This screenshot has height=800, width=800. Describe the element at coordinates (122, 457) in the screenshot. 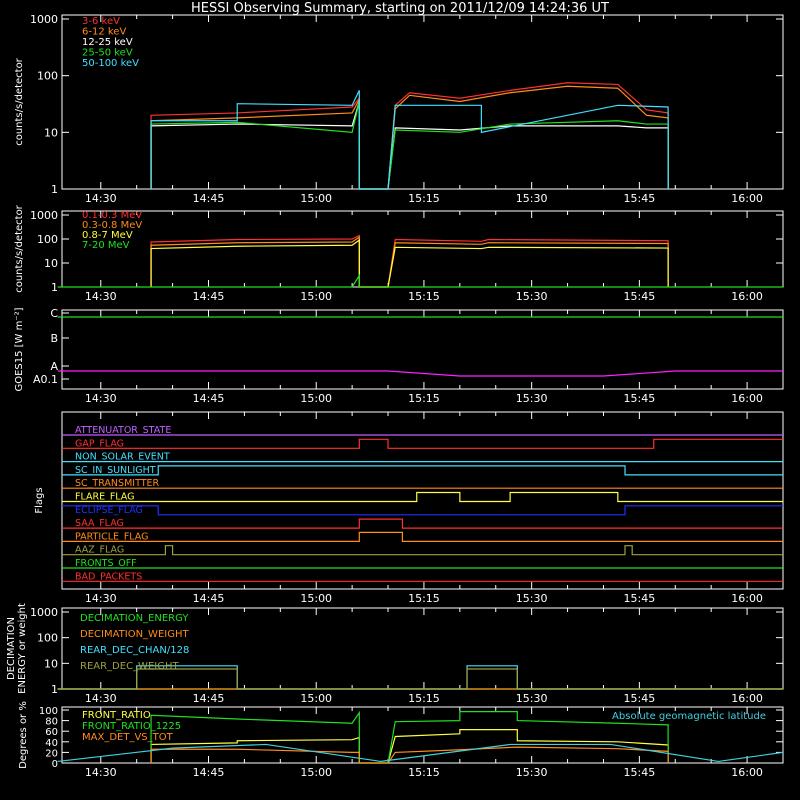

I see `flag-label: NON_SOLAR_EVENT` at that location.